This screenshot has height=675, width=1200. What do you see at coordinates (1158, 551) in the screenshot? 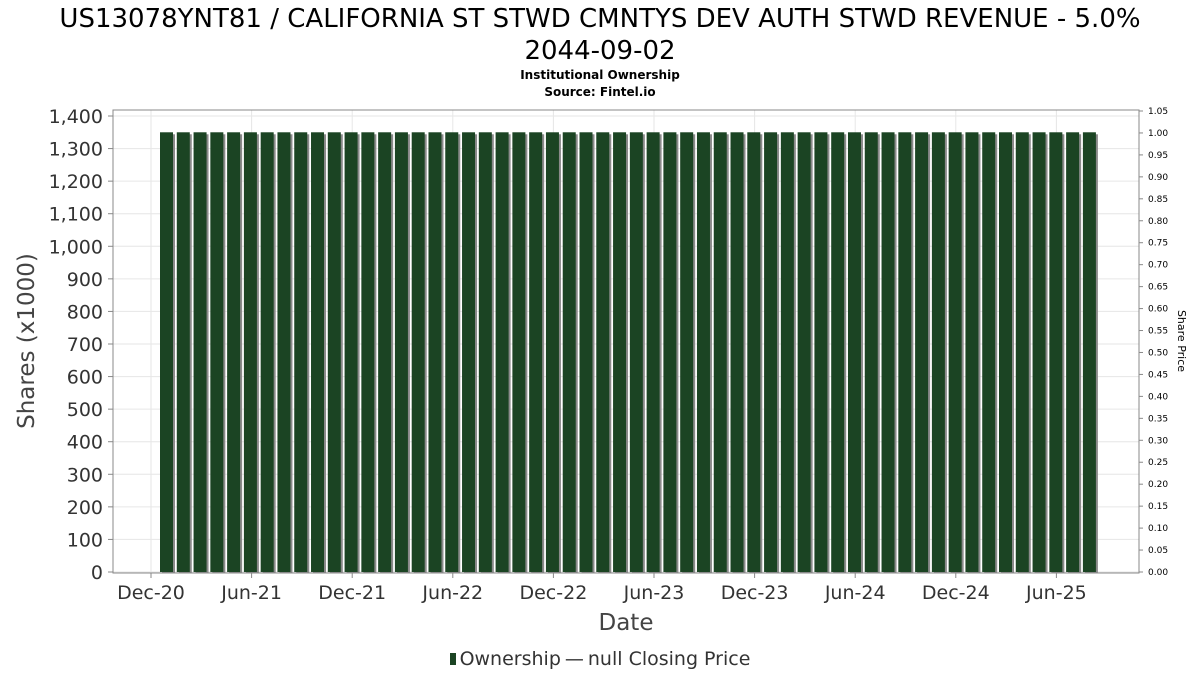
I see `y2-tick-label: 0.05` at bounding box center [1158, 551].